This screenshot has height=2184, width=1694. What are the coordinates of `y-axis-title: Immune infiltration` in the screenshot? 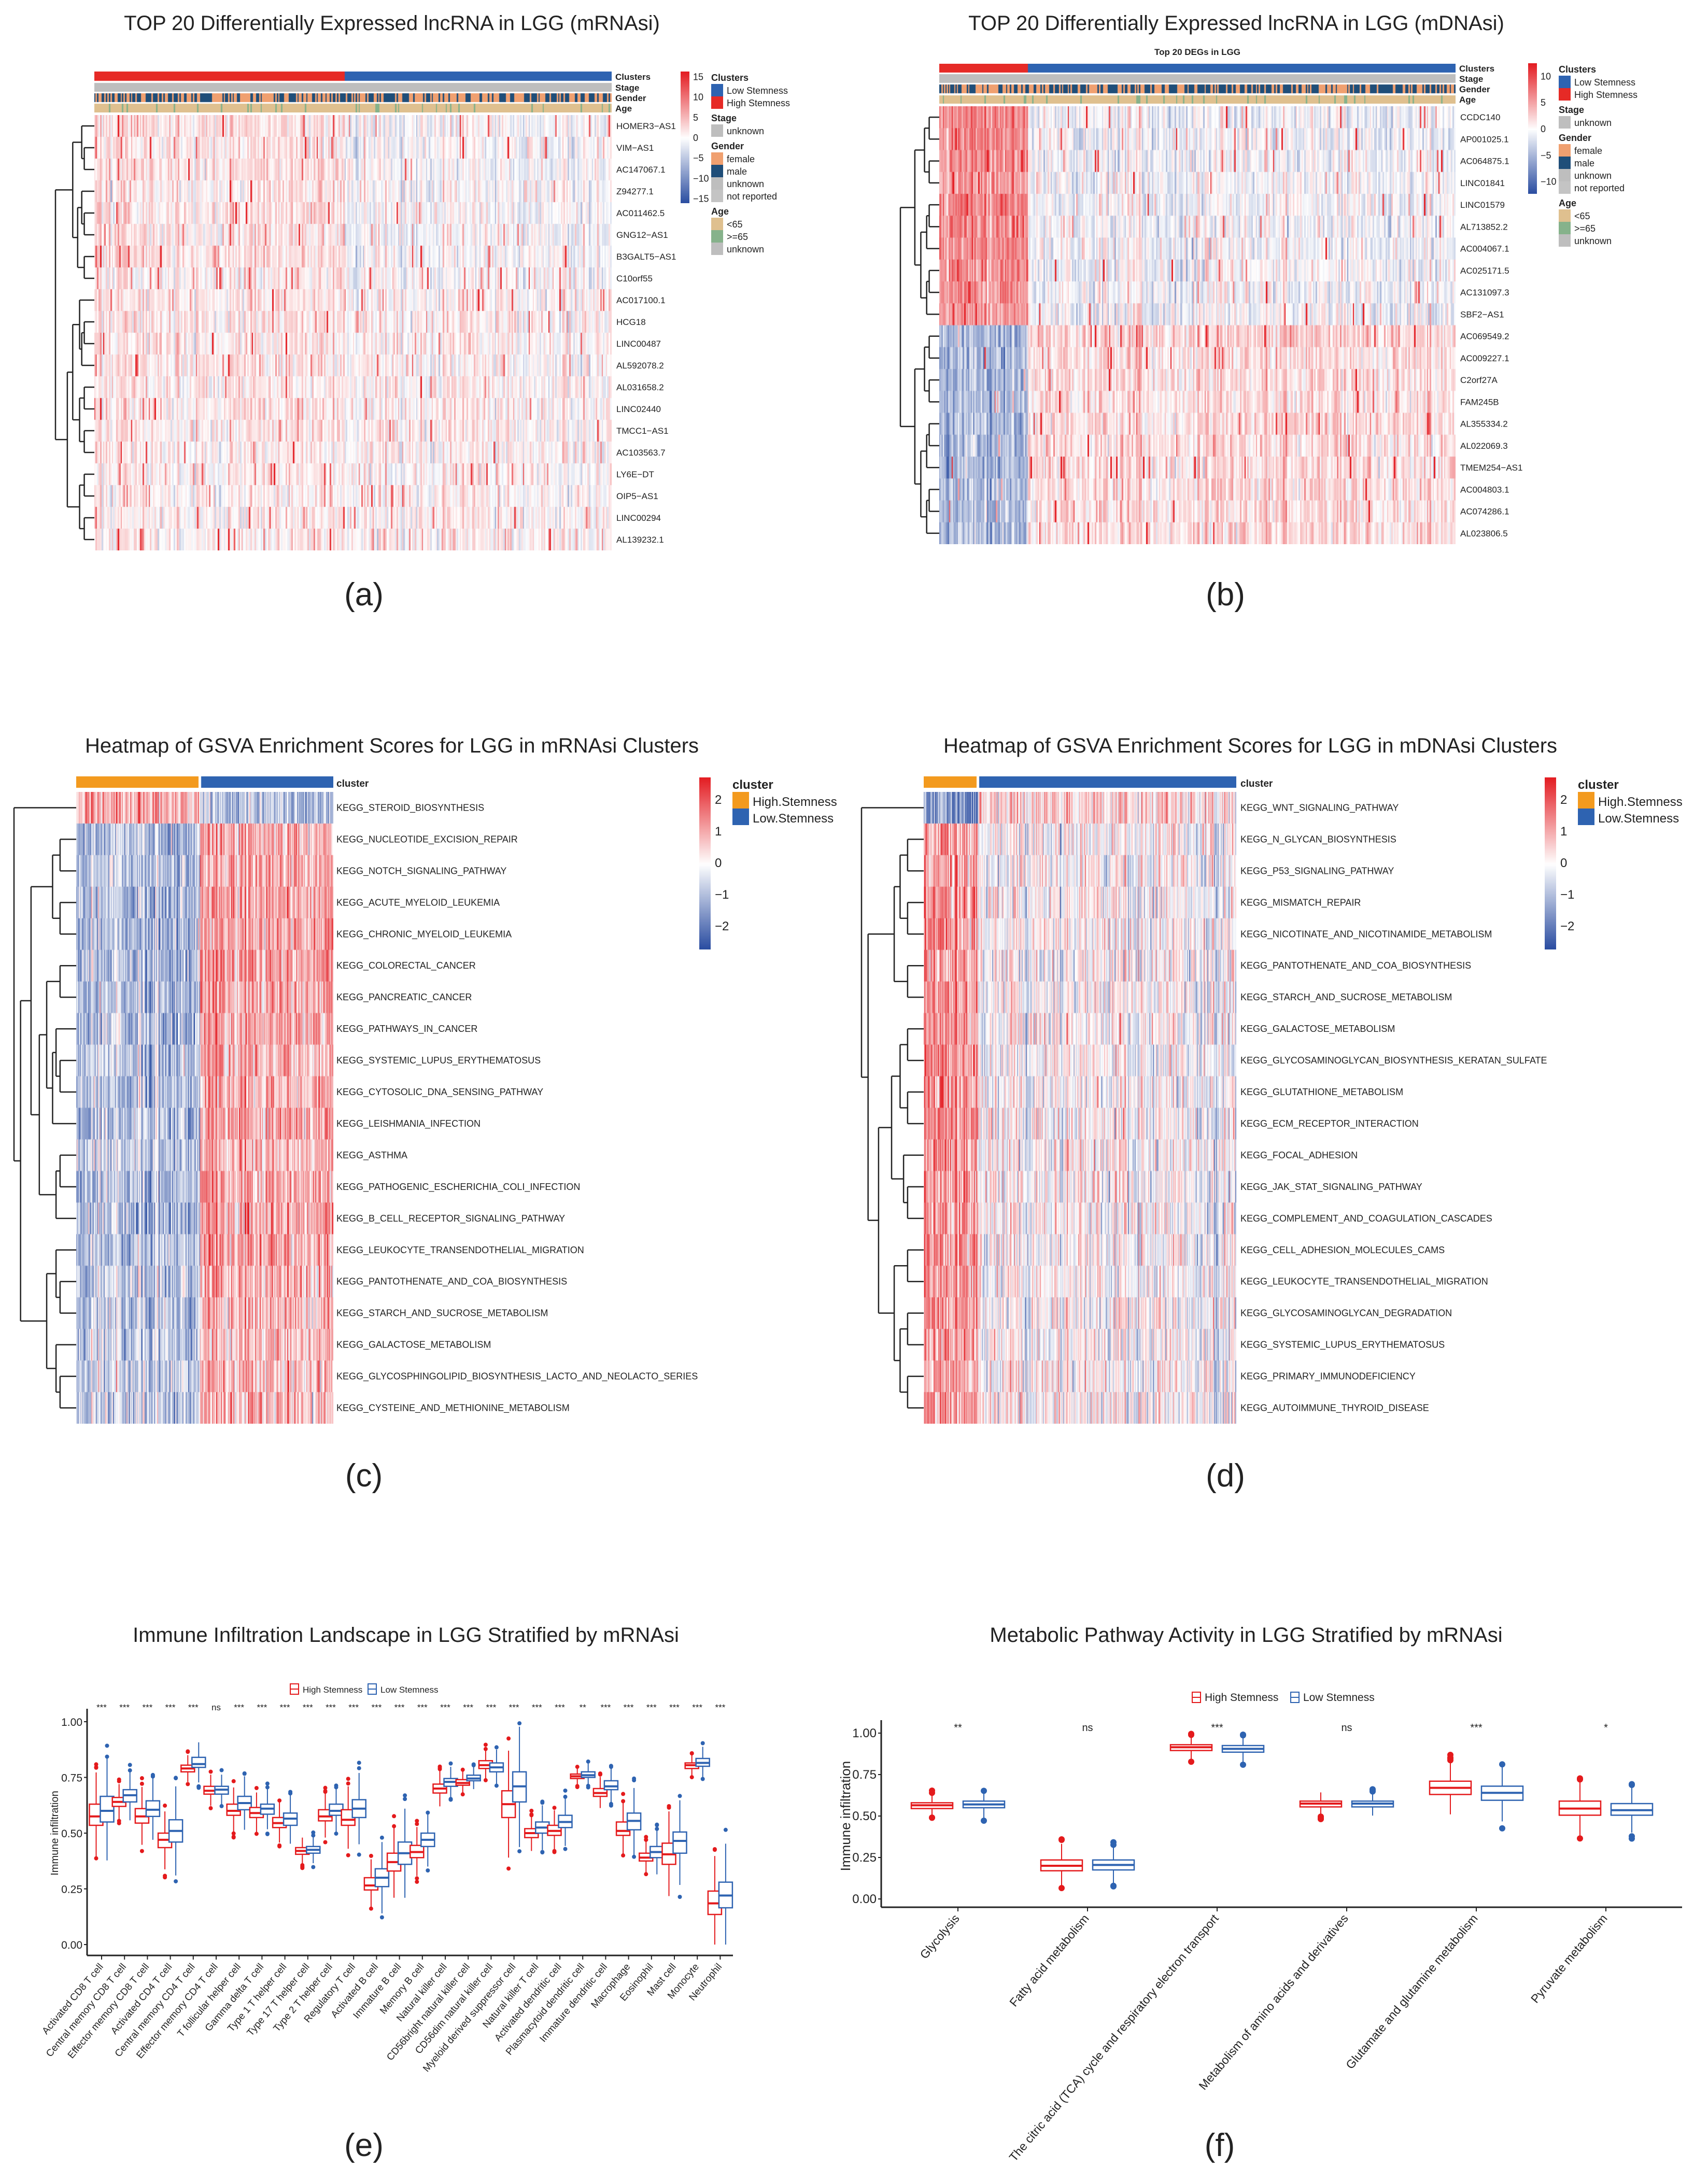 It's located at (846, 1816).